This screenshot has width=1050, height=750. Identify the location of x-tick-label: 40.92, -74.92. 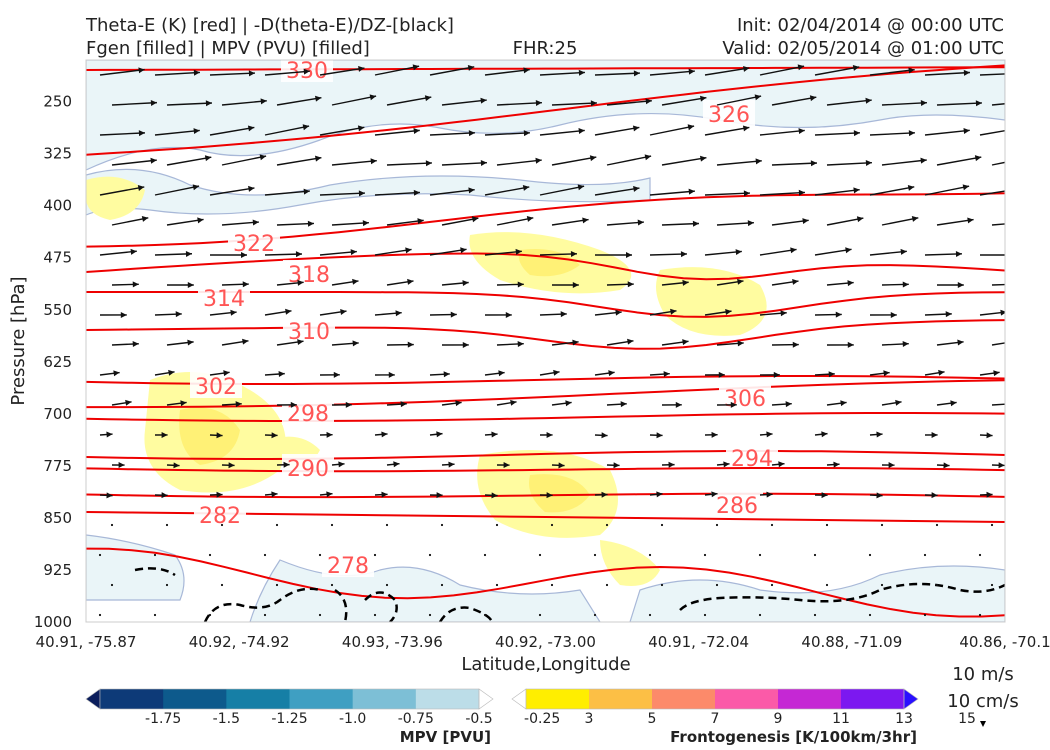
(239, 642).